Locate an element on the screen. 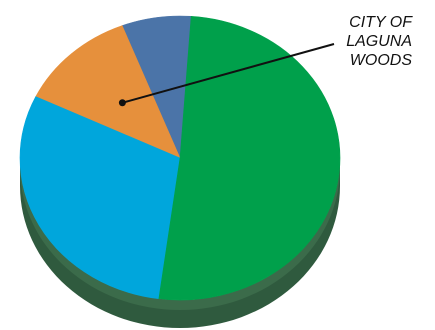 Image resolution: width=435 pixels, height=330 pixels. callout-label-line-3: WOODS is located at coordinates (381, 60).